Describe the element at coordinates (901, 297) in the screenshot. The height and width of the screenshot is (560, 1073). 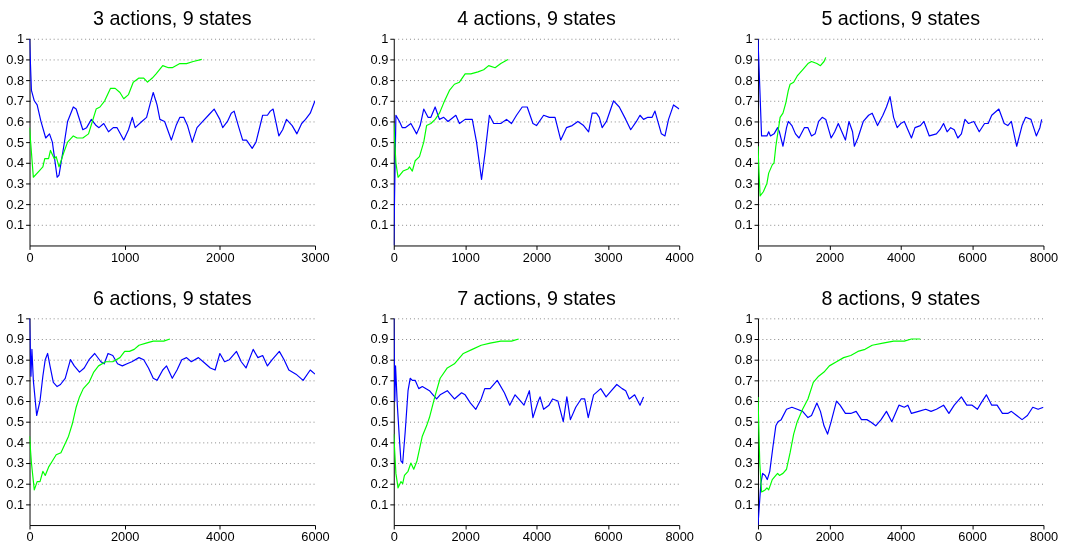
I see `chart-title: 8 actions, 9 states` at that location.